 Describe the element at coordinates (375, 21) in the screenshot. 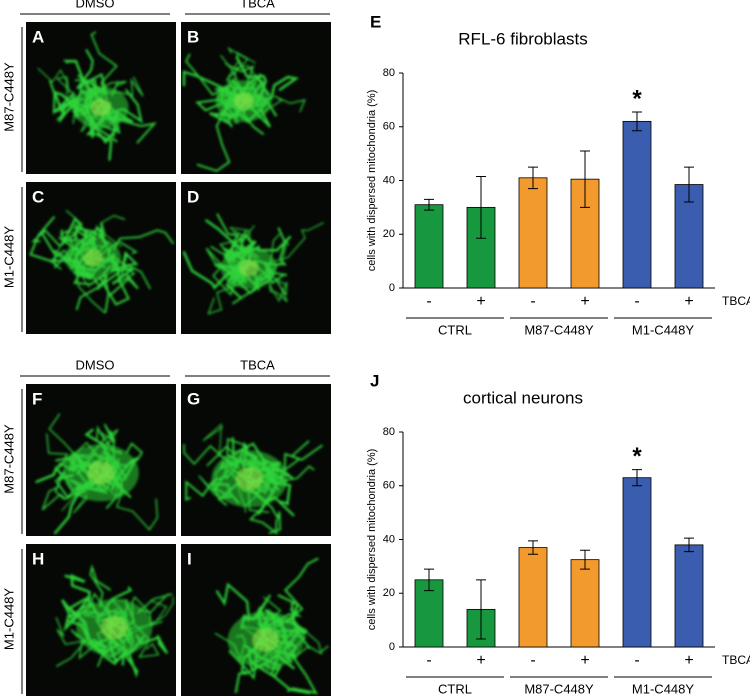

I see `panel-letter: E` at that location.